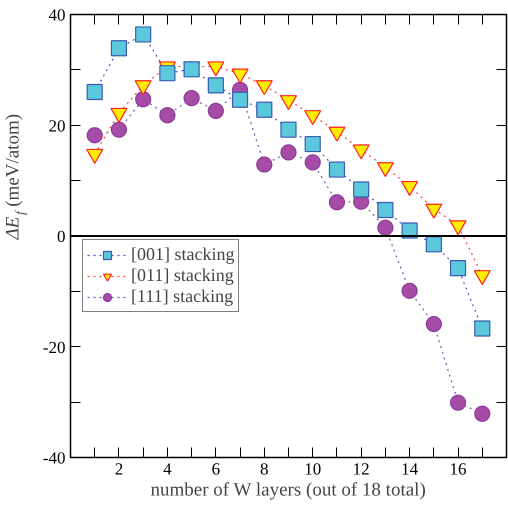 The height and width of the screenshot is (517, 508). I want to click on x-tick-label: 6, so click(216, 469).